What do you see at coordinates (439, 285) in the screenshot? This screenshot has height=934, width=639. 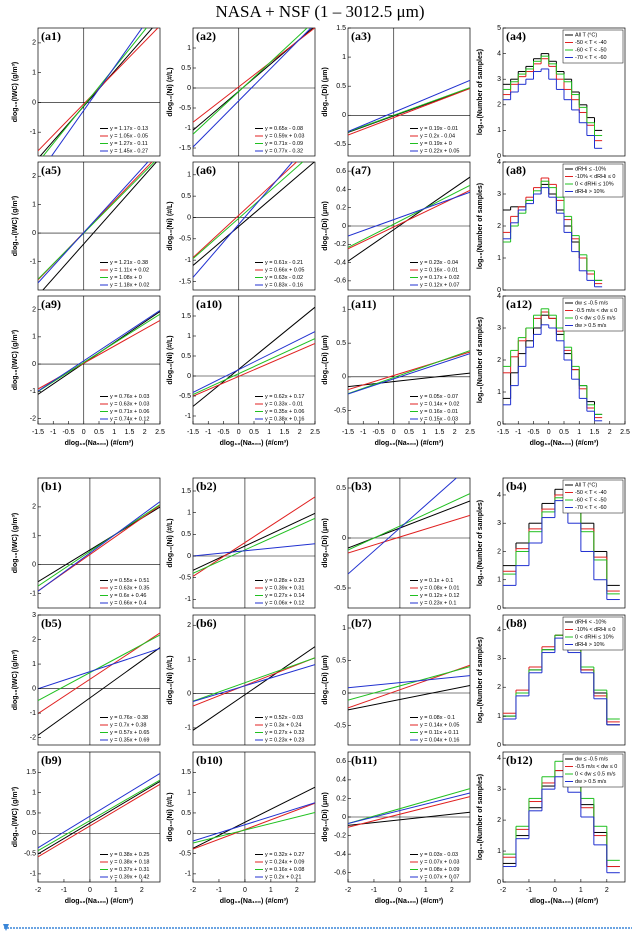 I see `legend-label: y = 0.12x + 0.07` at bounding box center [439, 285].